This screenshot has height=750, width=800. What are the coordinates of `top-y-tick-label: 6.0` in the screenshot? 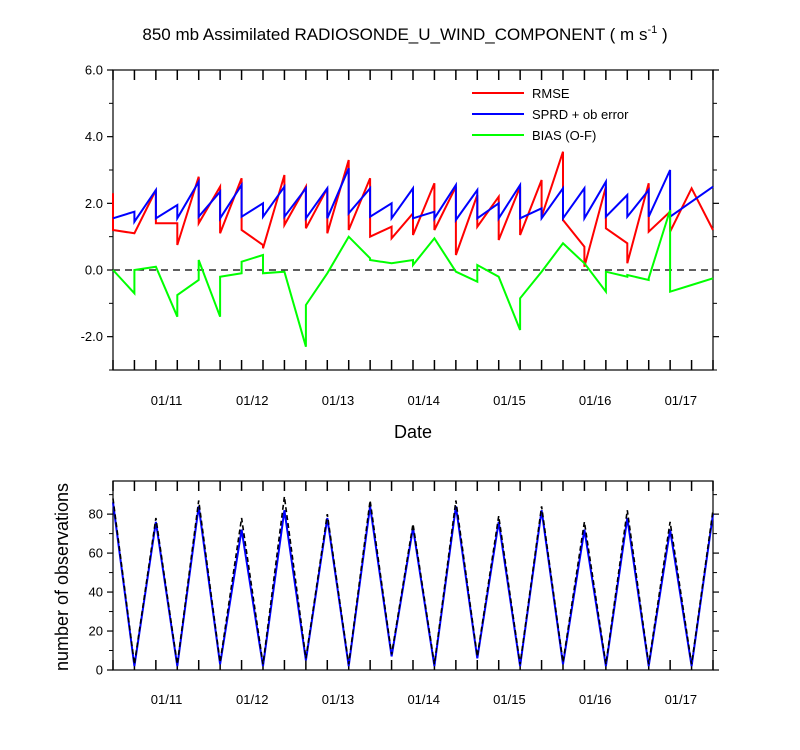 It's located at (94, 70).